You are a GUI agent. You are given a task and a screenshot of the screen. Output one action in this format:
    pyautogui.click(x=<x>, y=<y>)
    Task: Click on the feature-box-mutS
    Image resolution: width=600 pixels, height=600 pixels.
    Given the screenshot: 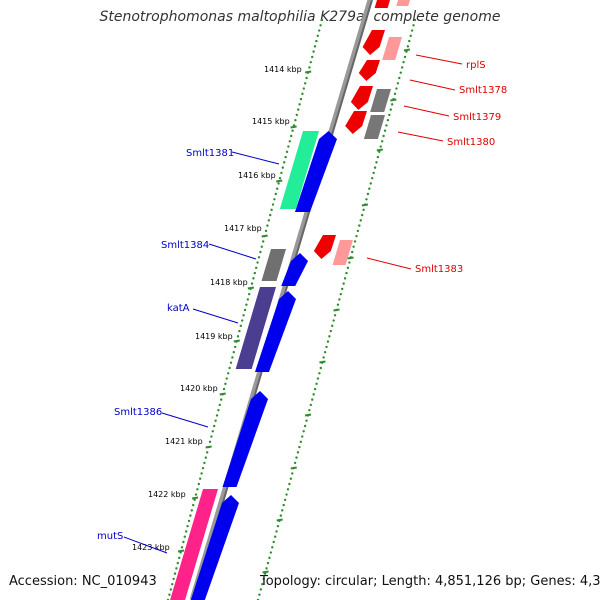 What is the action you would take?
    pyautogui.click(x=194, y=544)
    